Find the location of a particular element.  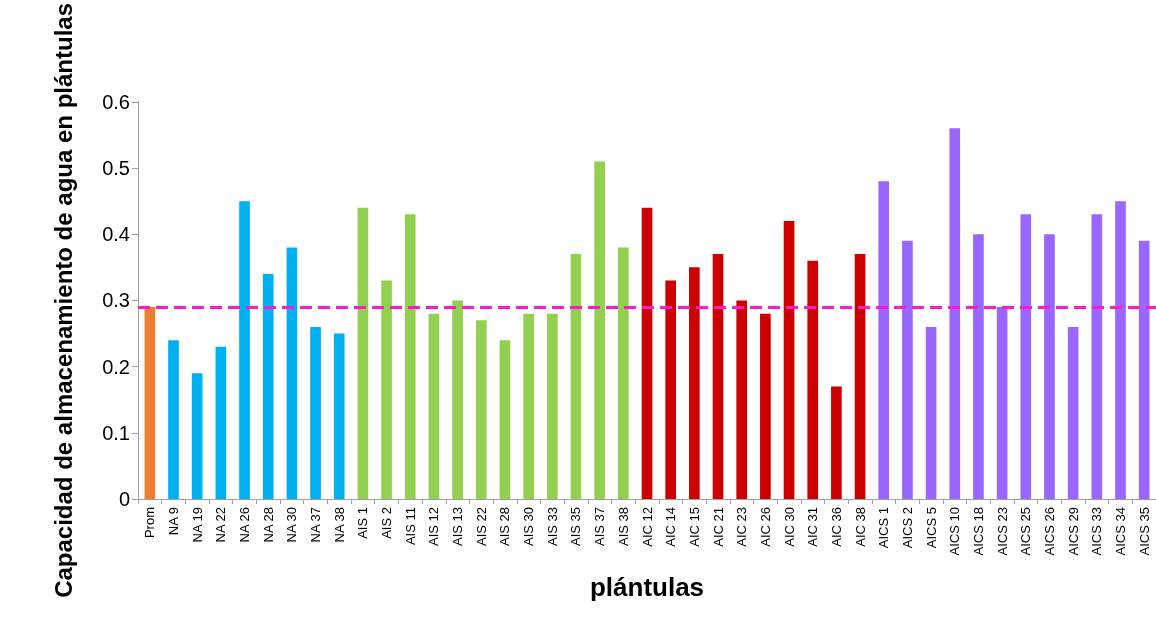

y-axis-title: Capacidad de almacenamiento de agua en plántulas is located at coordinates (63, 300).